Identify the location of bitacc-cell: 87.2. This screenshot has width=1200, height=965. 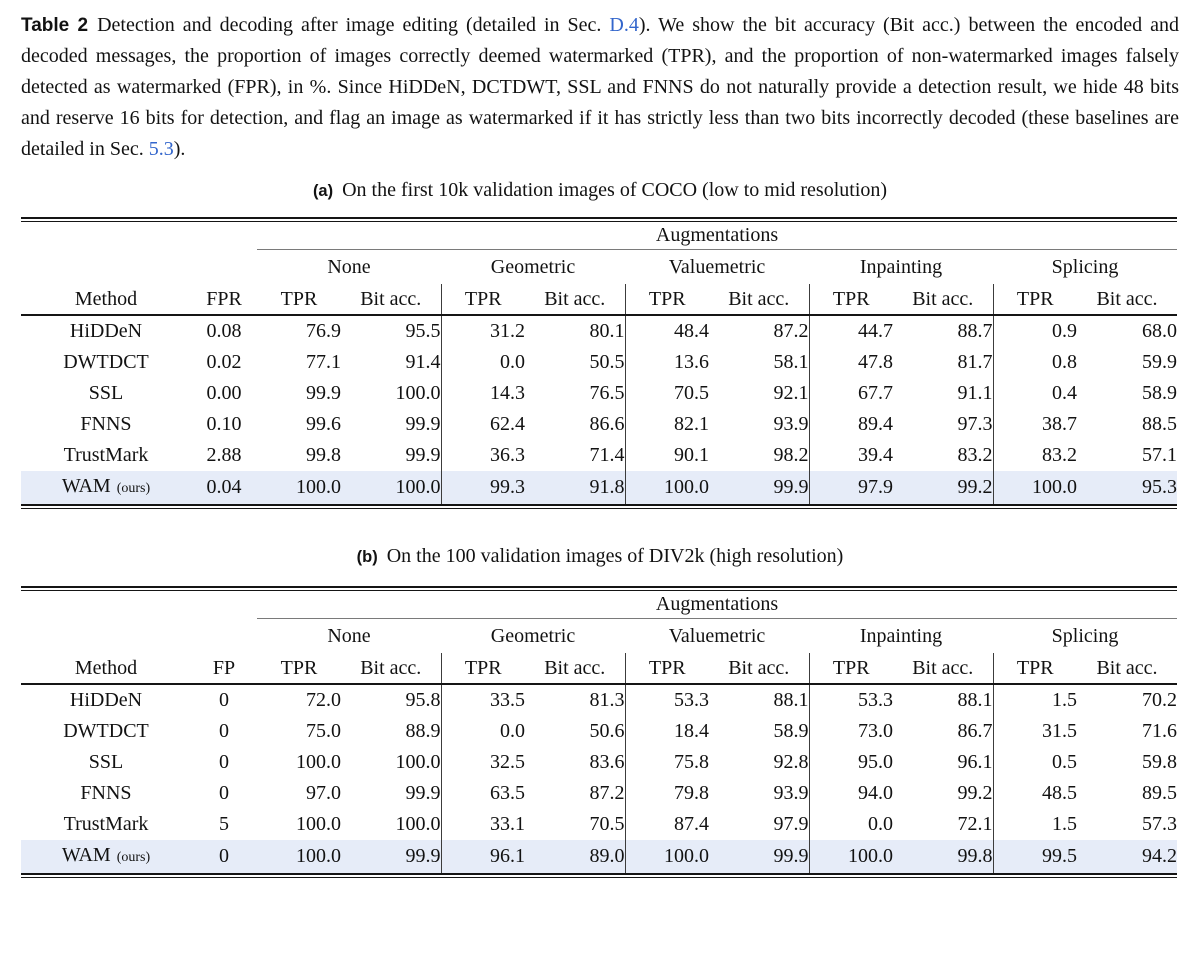
(607, 793).